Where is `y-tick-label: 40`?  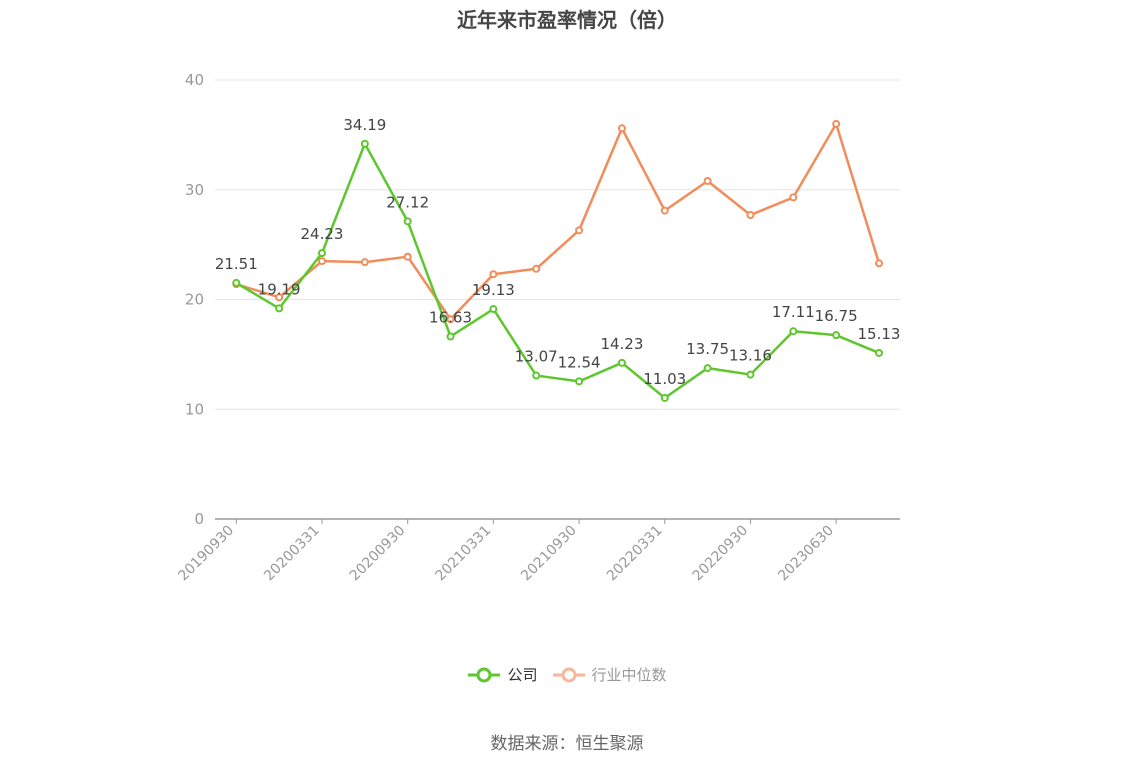
y-tick-label: 40 is located at coordinates (194, 80).